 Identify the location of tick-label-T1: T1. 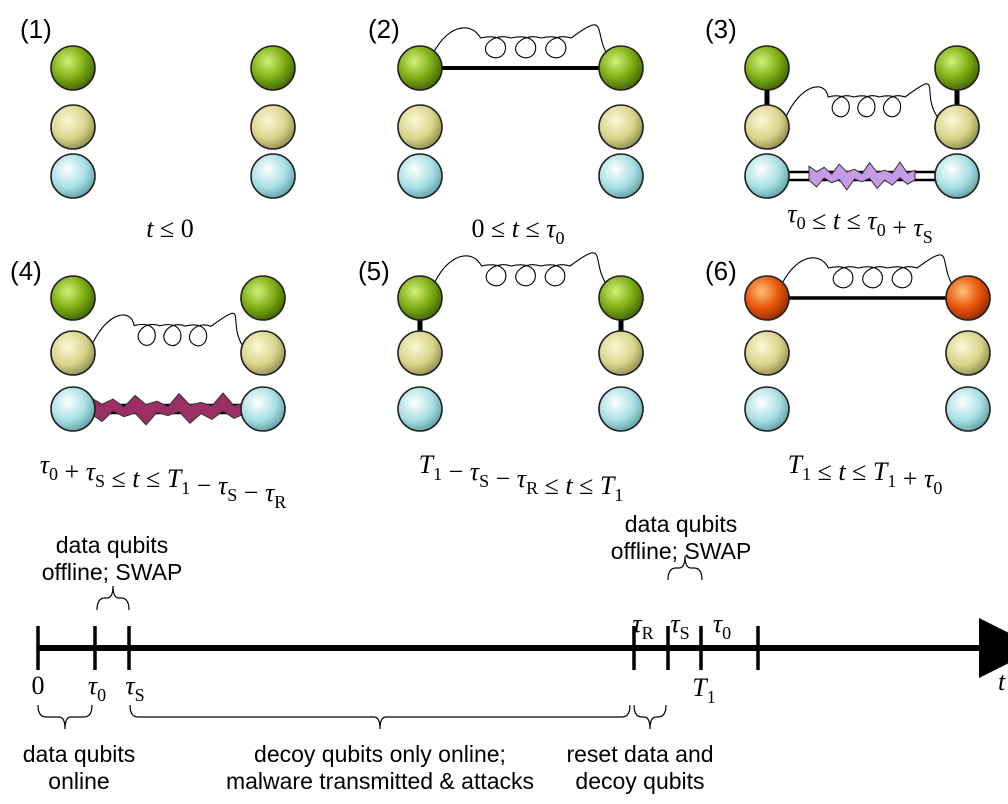
(703, 690).